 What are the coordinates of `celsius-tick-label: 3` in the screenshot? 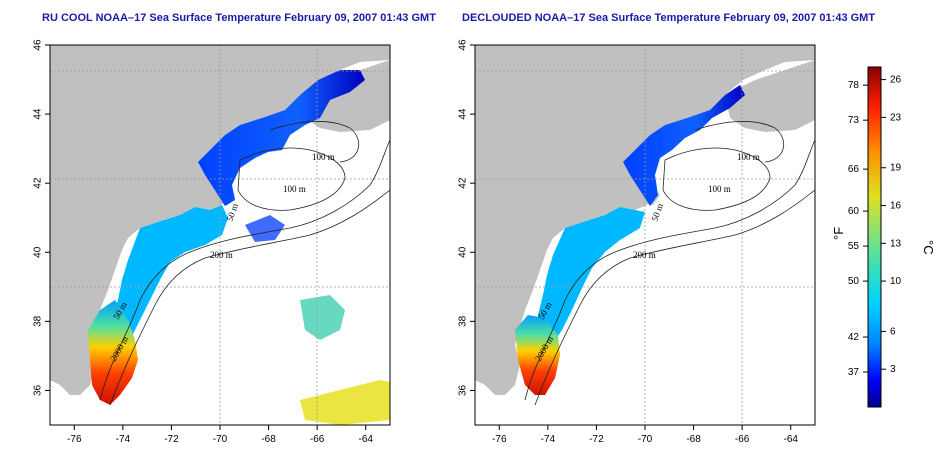 It's located at (893, 369).